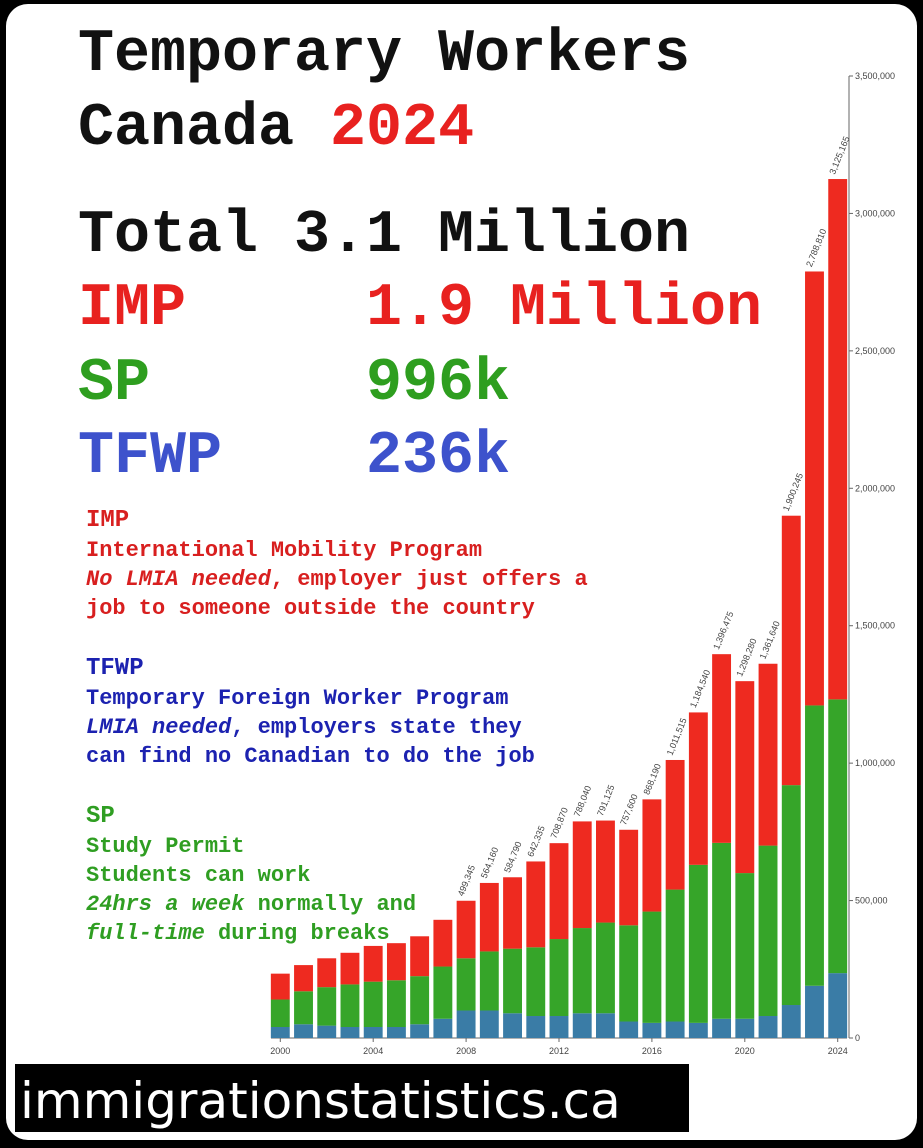 This screenshot has width=923, height=1148. What do you see at coordinates (429, 579) in the screenshot?
I see `line-segment: , employer just offers a` at bounding box center [429, 579].